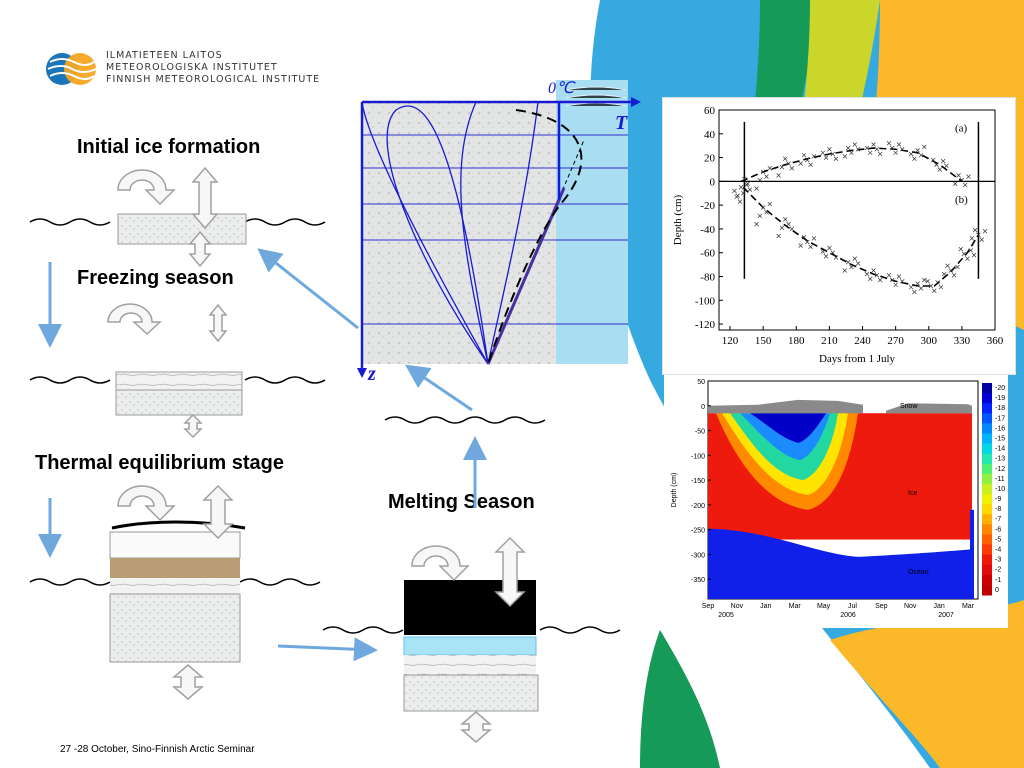 The image size is (1024, 768). Describe the element at coordinates (499, 229) in the screenshot. I see `temperature-profile-diagram` at that location.